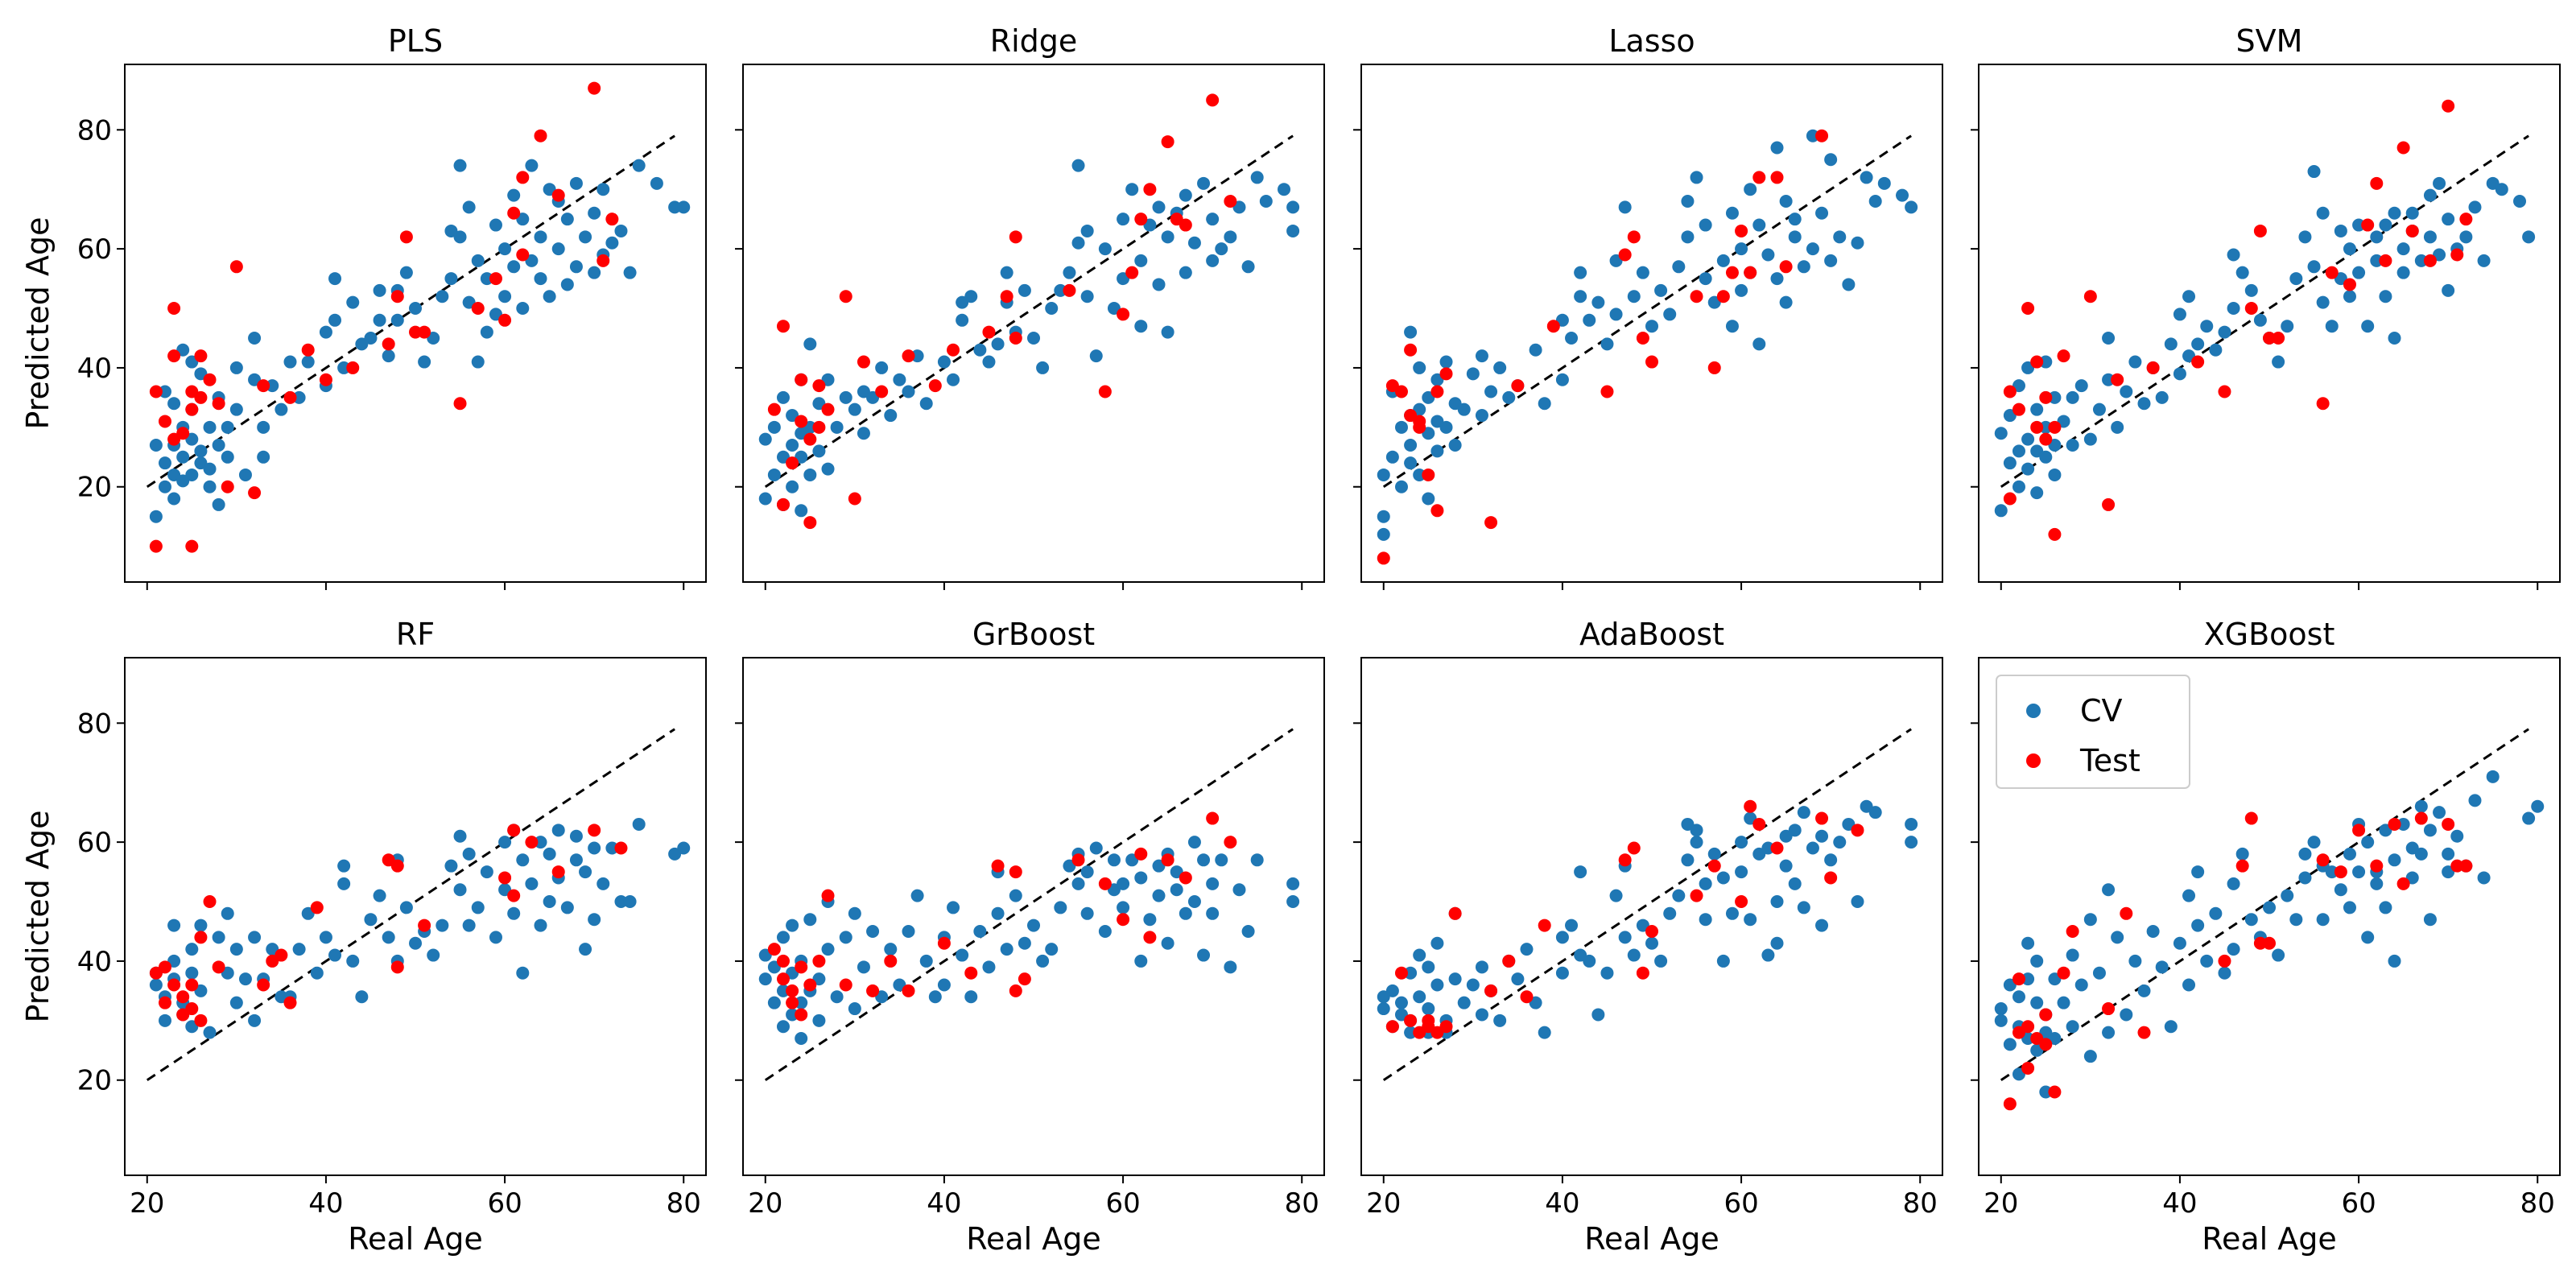  Describe the element at coordinates (1302, 1203) in the screenshot. I see `x-tick-label: 80` at that location.